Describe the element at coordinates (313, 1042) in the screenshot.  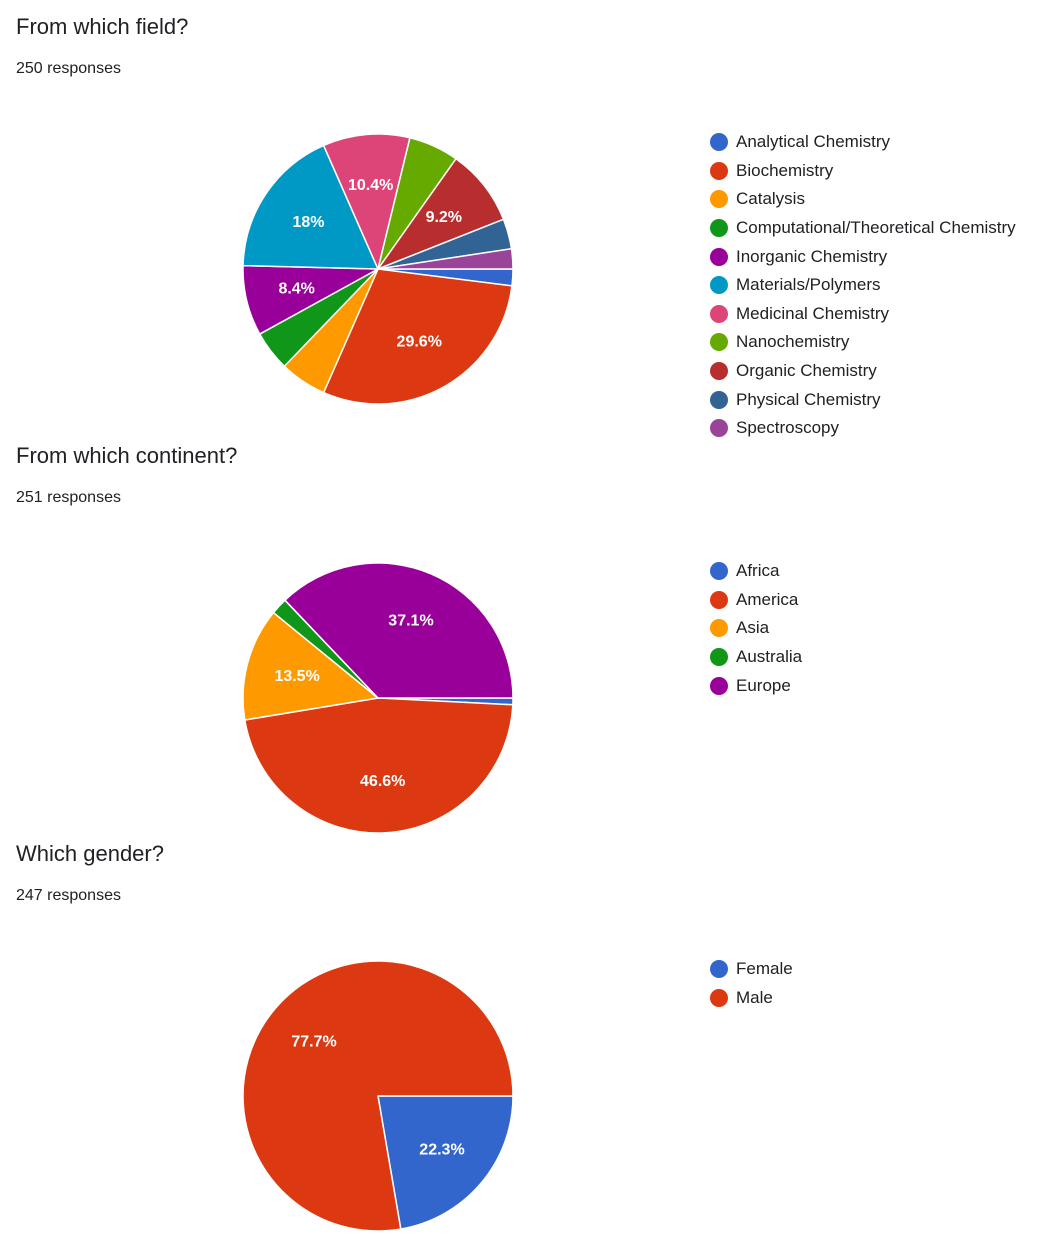
I see `data-label-male: 77.7%` at that location.